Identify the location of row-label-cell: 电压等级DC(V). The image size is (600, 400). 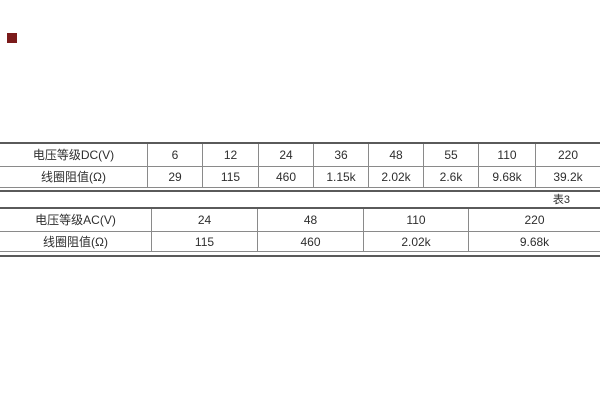
(73, 155).